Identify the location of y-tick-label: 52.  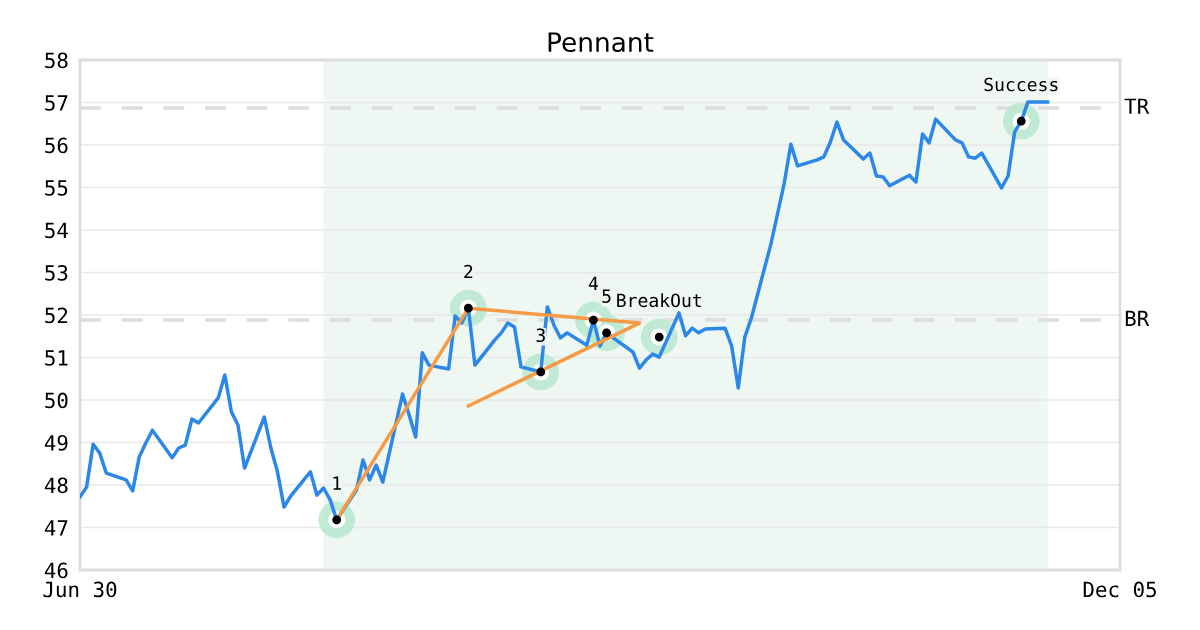
(56, 315).